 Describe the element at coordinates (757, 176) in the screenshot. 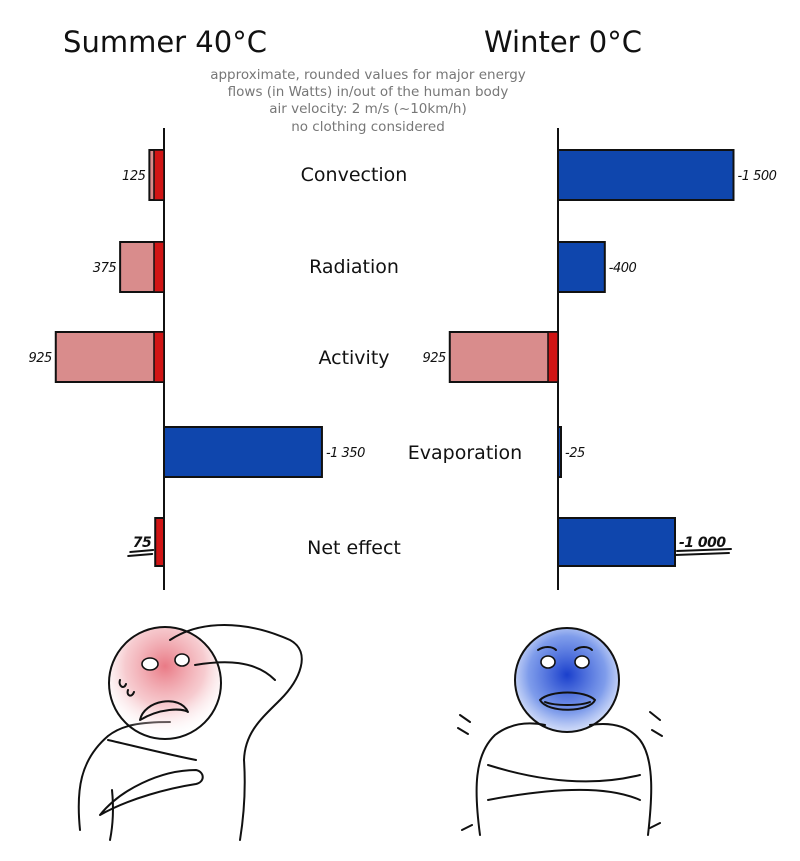

I see `winter-value-label-convection: -1 500` at that location.